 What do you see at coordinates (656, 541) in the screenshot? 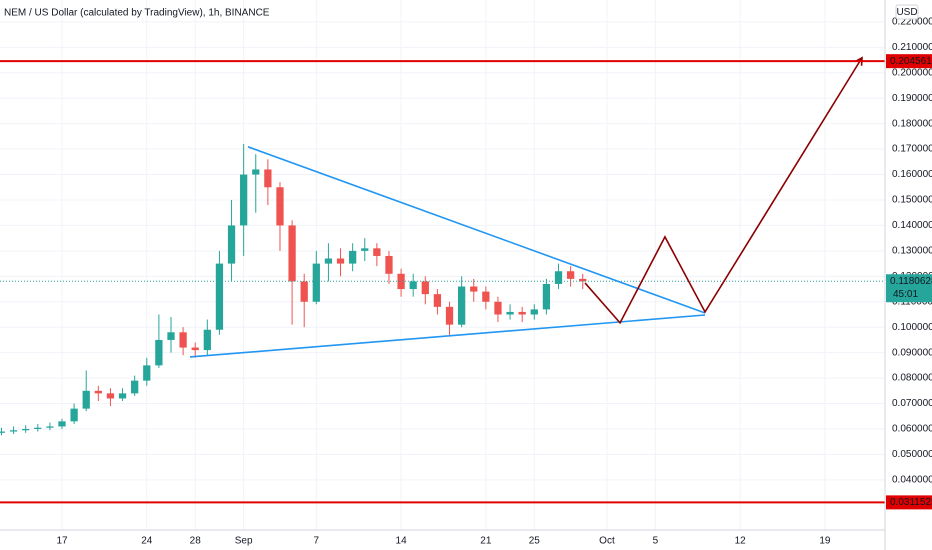
I see `x-tick-label: 5` at bounding box center [656, 541].